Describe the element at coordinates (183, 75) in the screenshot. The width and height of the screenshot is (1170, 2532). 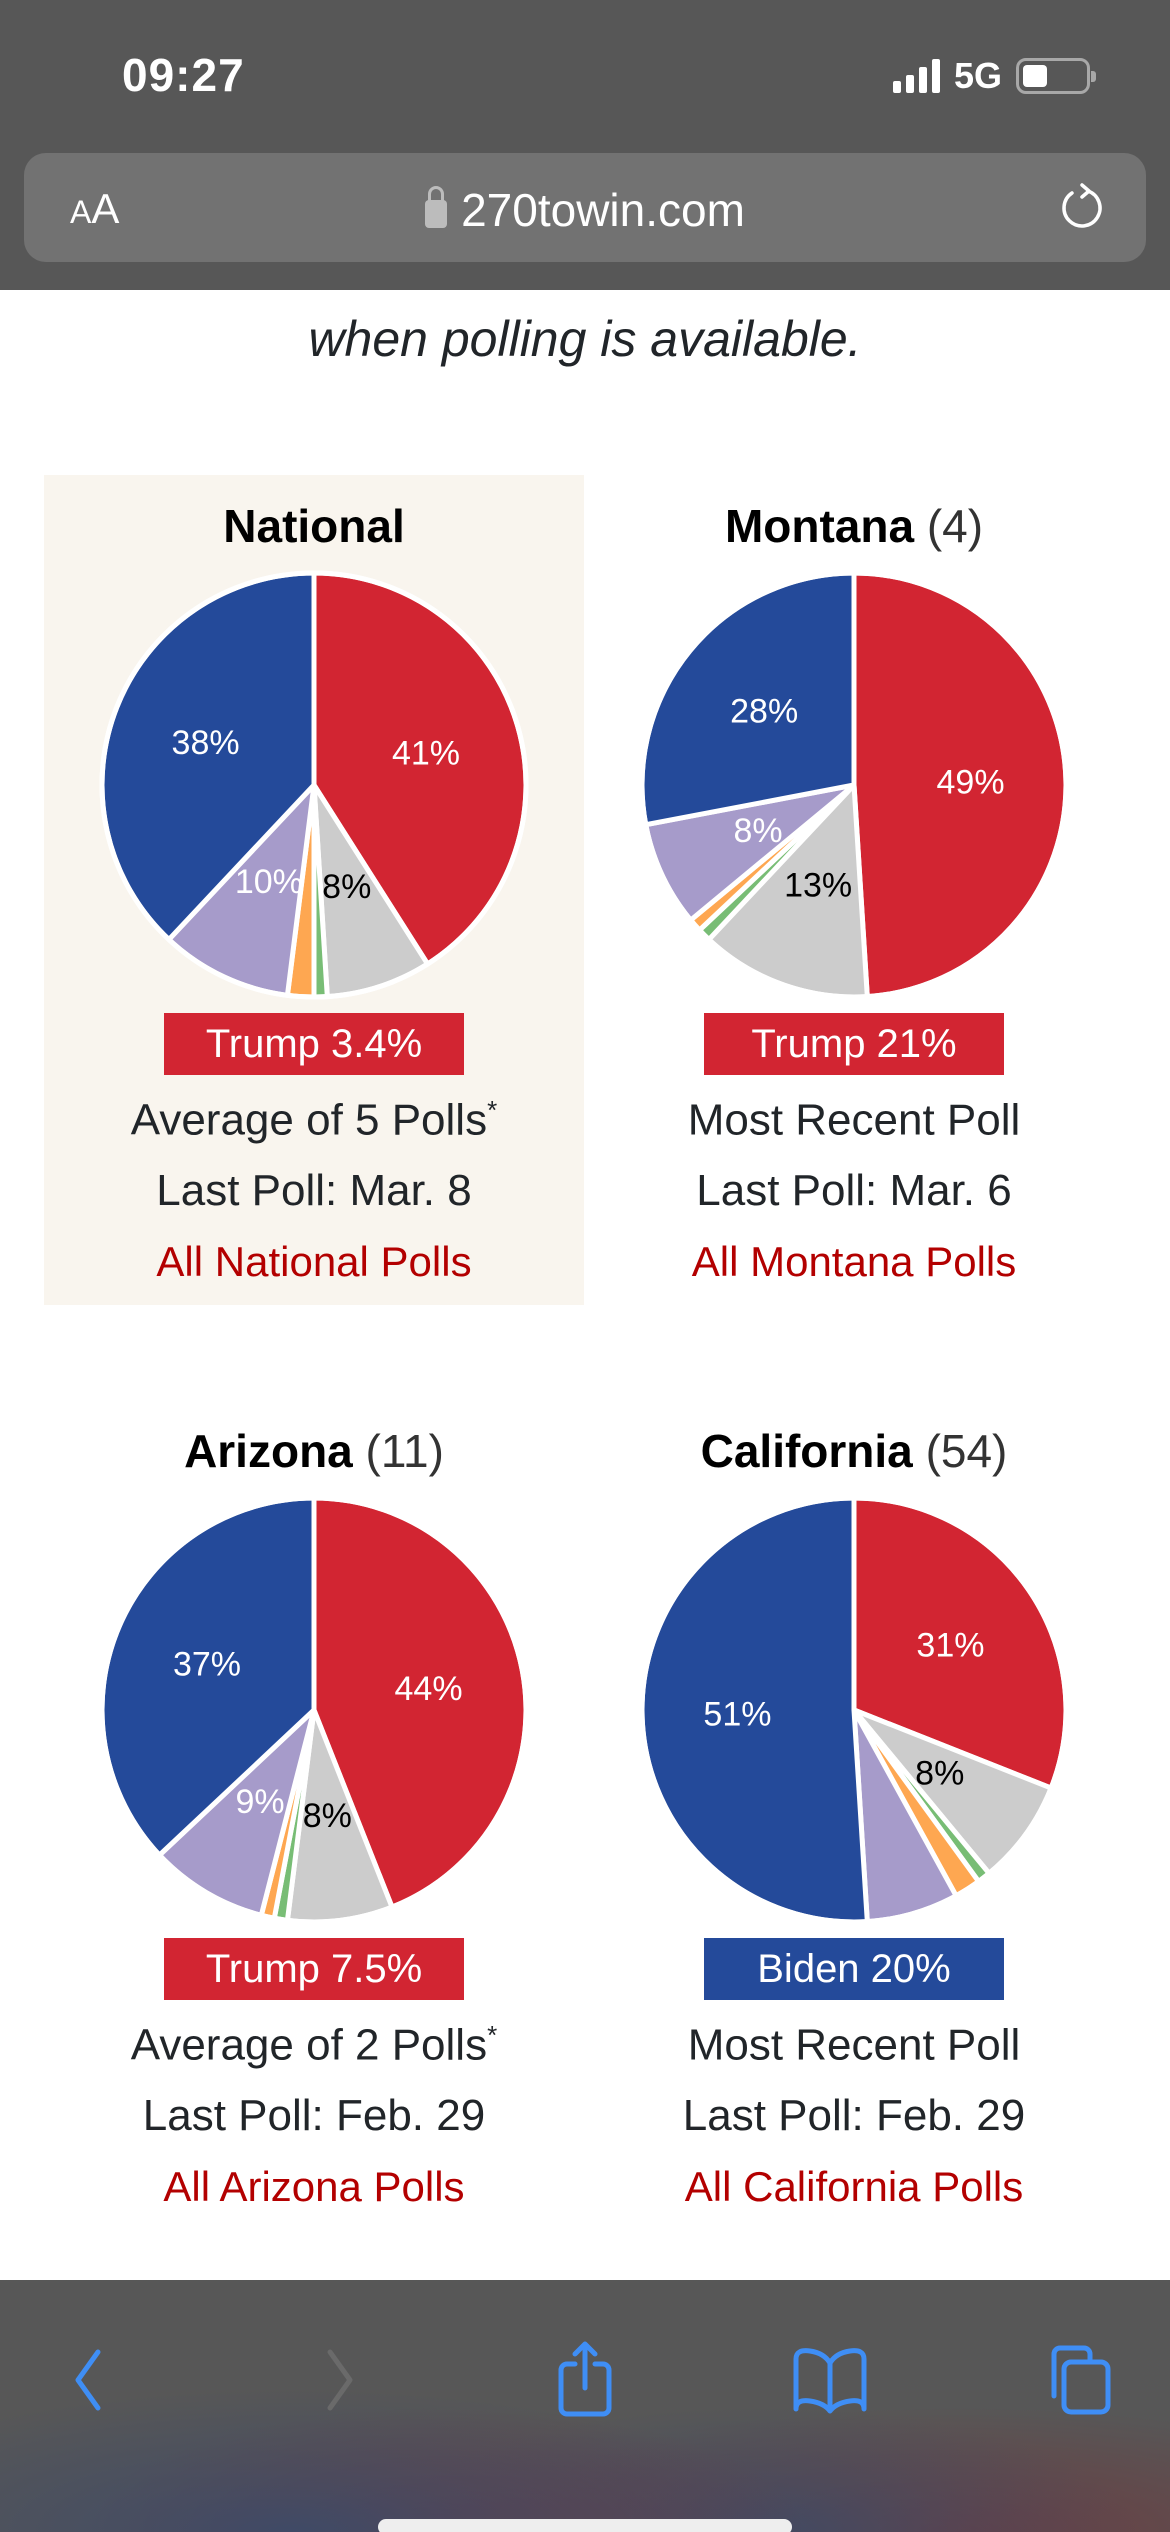
I see `status-time: 09:27` at that location.